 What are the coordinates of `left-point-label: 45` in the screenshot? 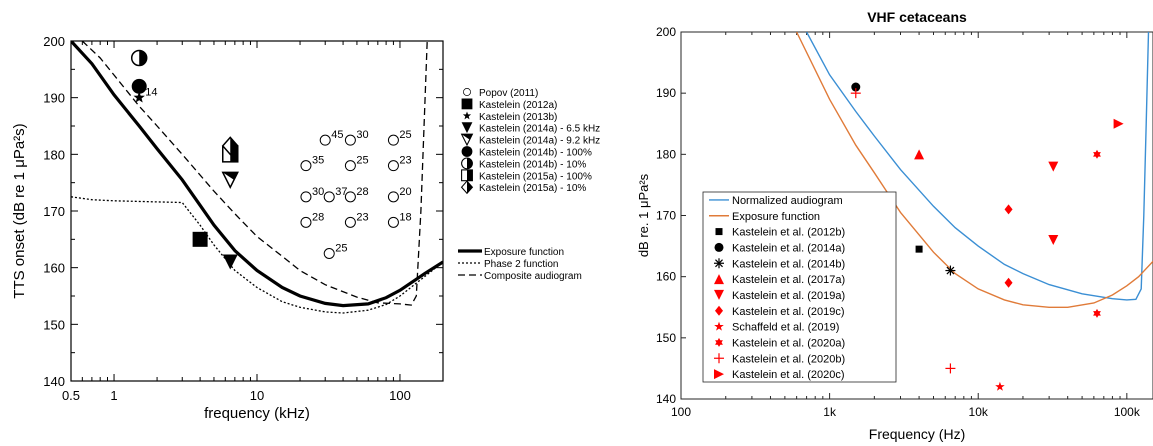 It's located at (337, 135).